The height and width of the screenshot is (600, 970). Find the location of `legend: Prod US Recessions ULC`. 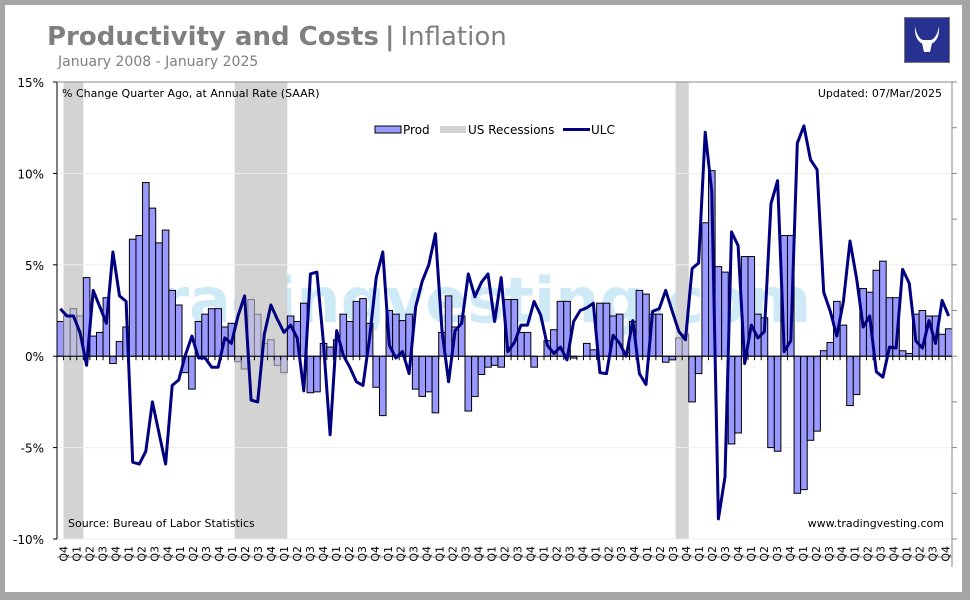

legend: Prod US Recessions ULC is located at coordinates (494, 130).